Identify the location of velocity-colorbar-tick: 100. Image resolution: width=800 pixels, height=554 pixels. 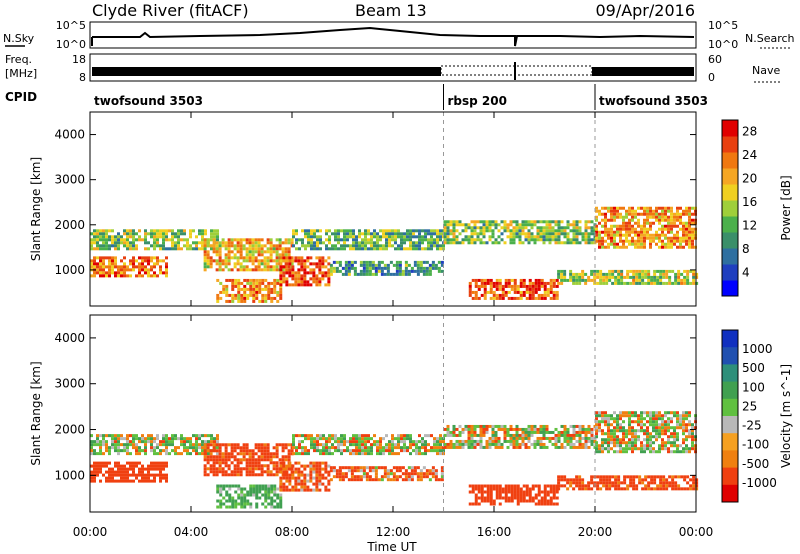
(753, 387).